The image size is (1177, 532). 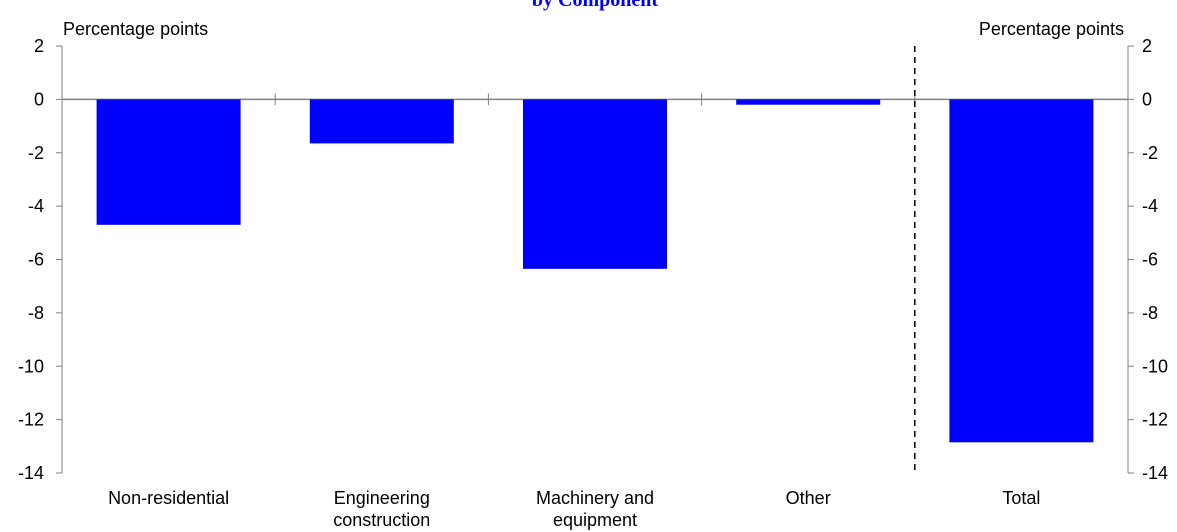 I want to click on category-label: equipment, so click(x=595, y=520).